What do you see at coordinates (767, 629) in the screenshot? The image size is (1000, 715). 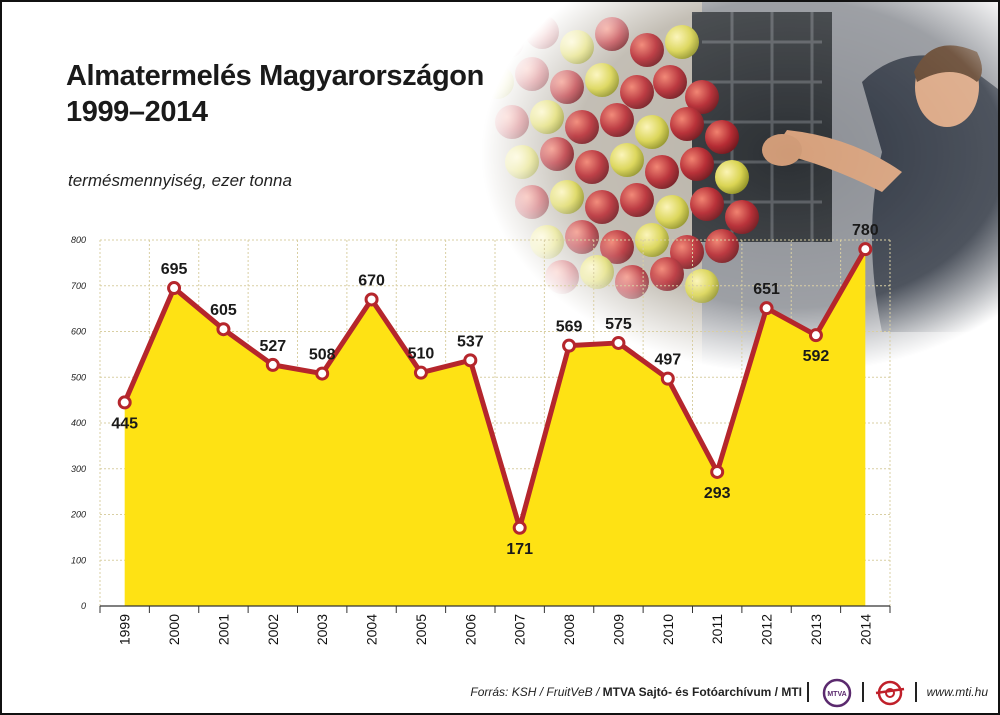 I see `x-tick-label: 2012` at bounding box center [767, 629].